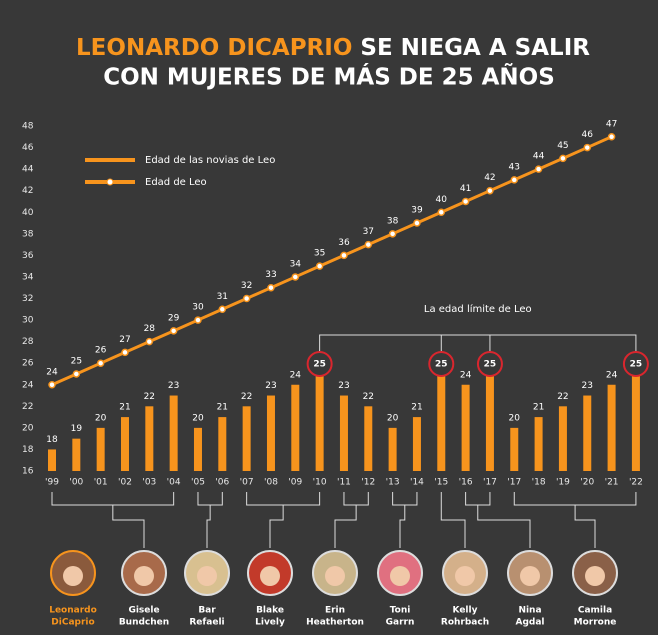 The image size is (658, 635). I want to click on x-tick-label: '15, so click(441, 483).